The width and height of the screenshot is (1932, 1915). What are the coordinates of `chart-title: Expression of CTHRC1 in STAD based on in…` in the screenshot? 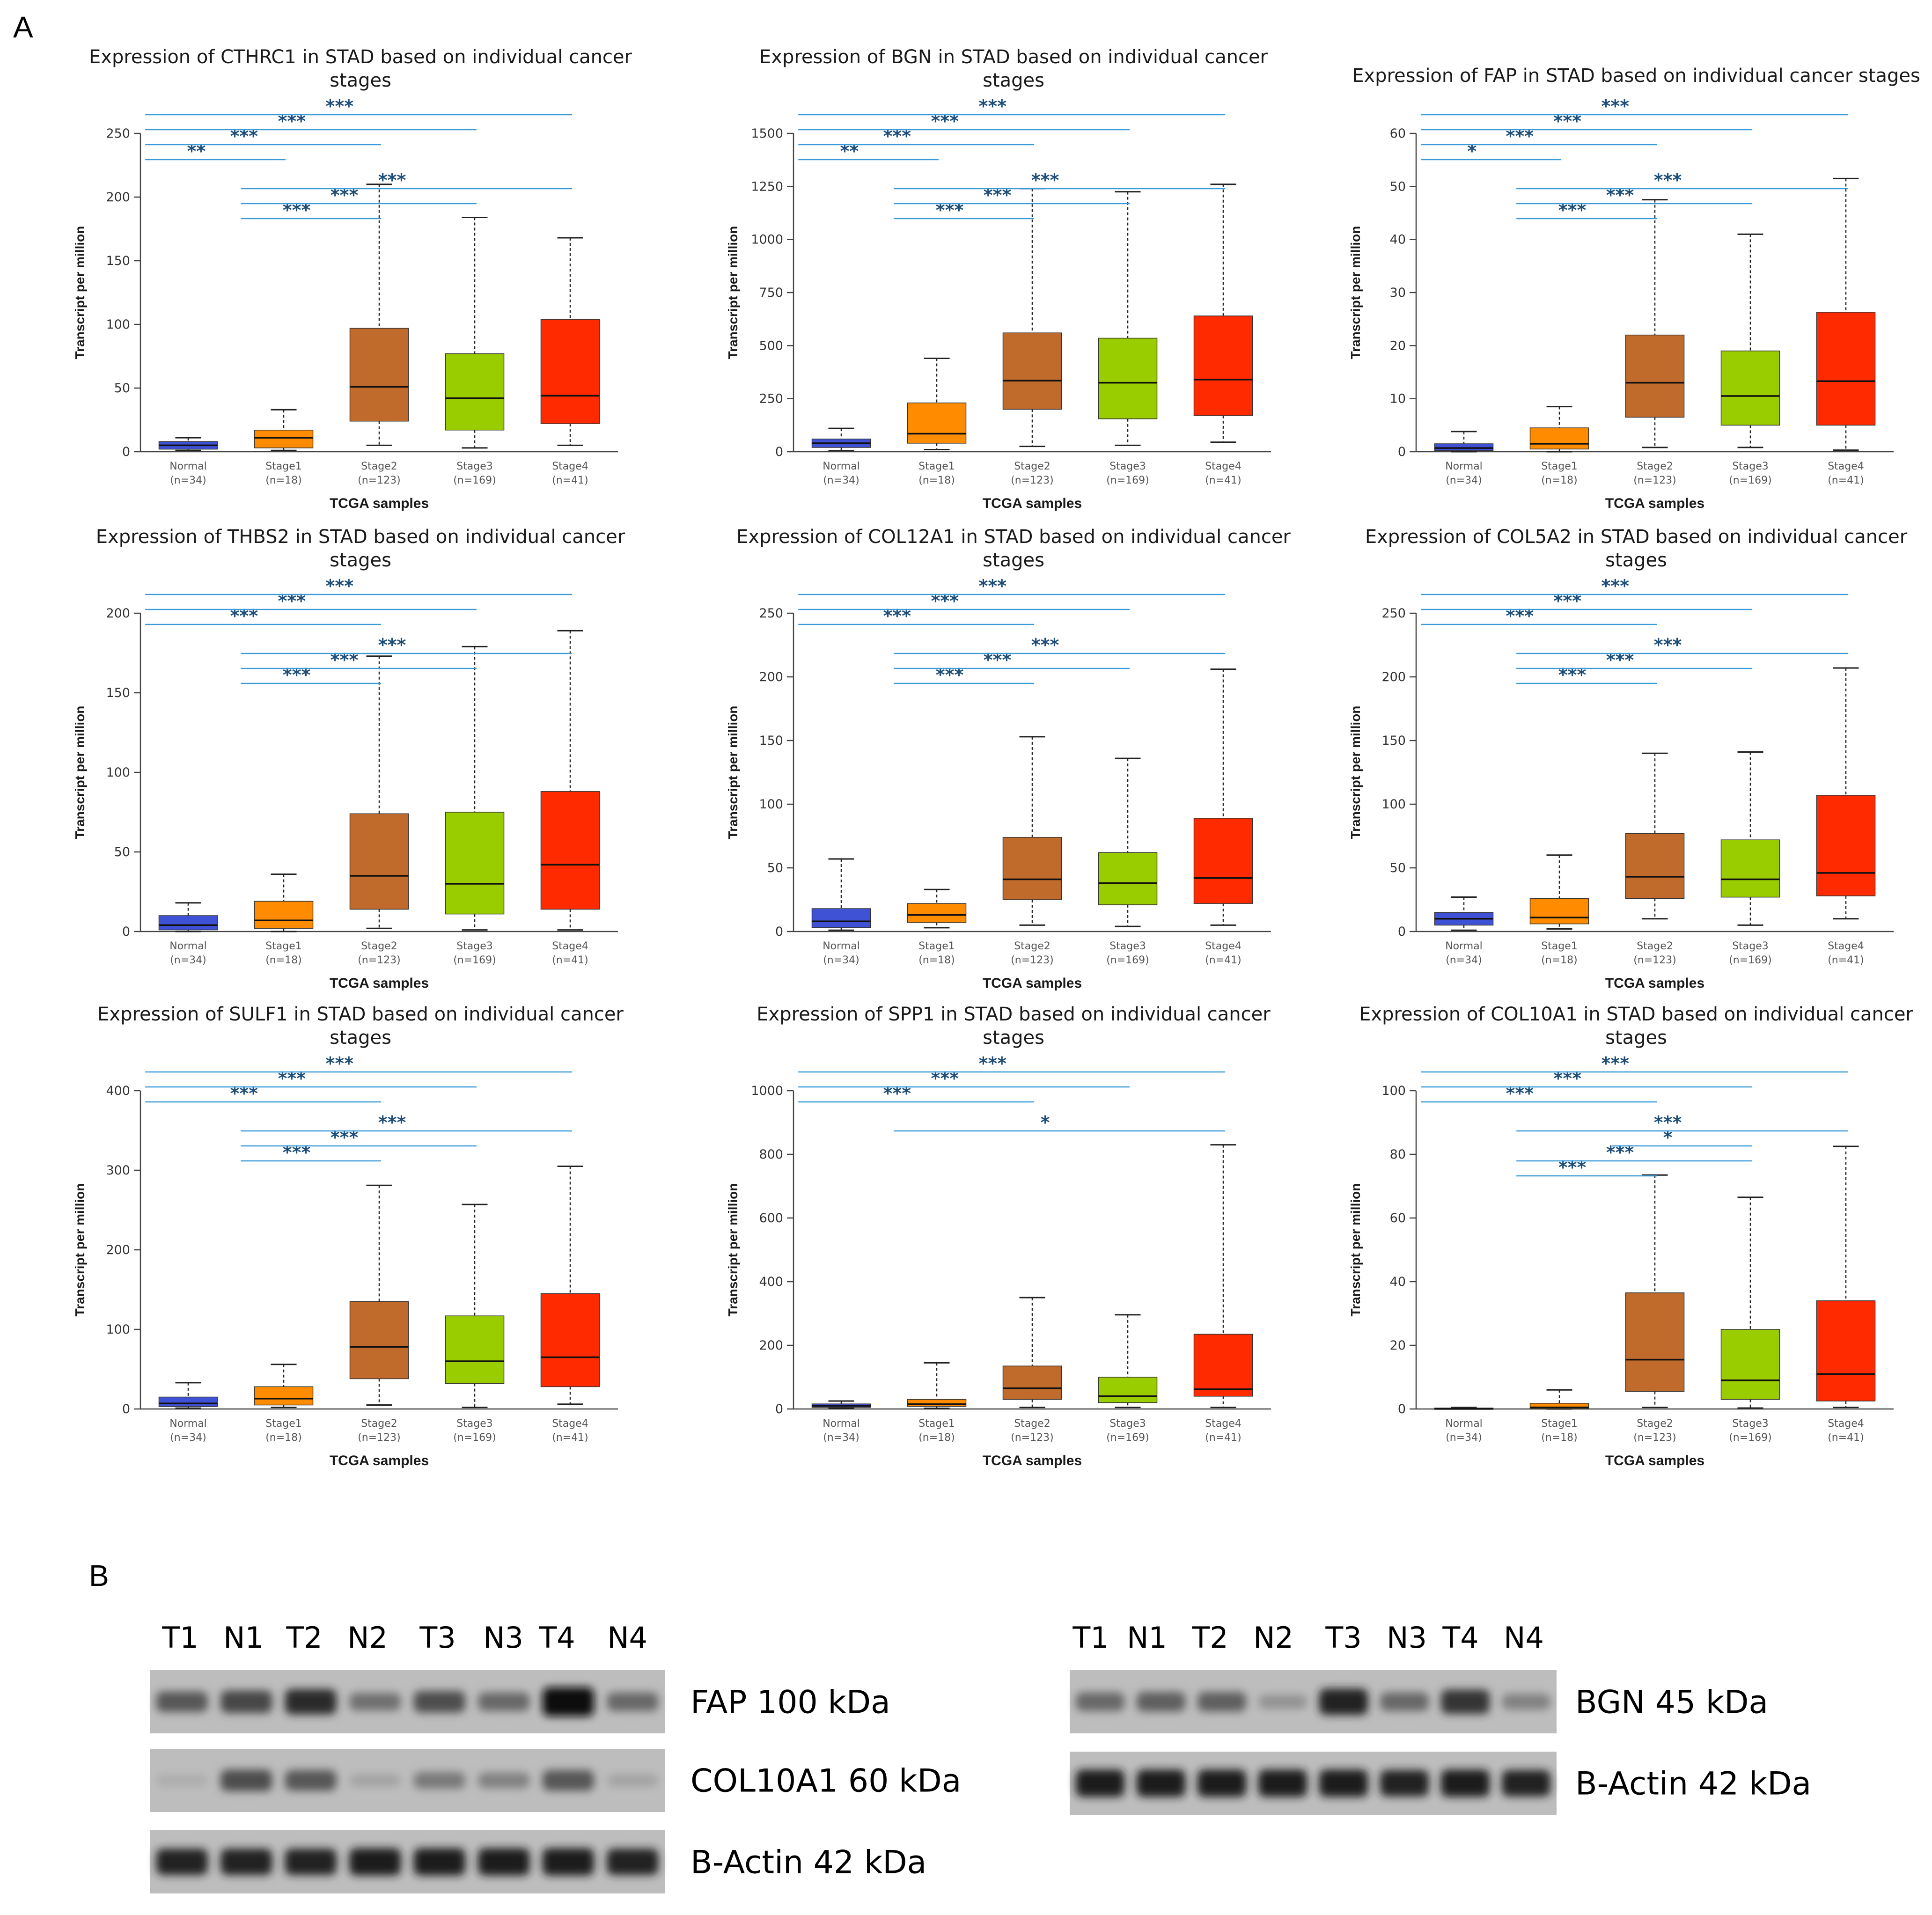 It's located at (360, 57).